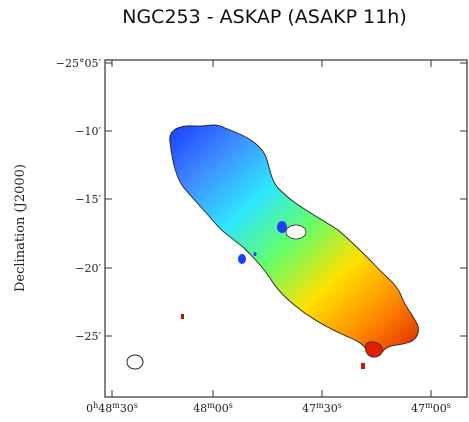  I want to click on y-tick-label: −20′, so click(88, 268).